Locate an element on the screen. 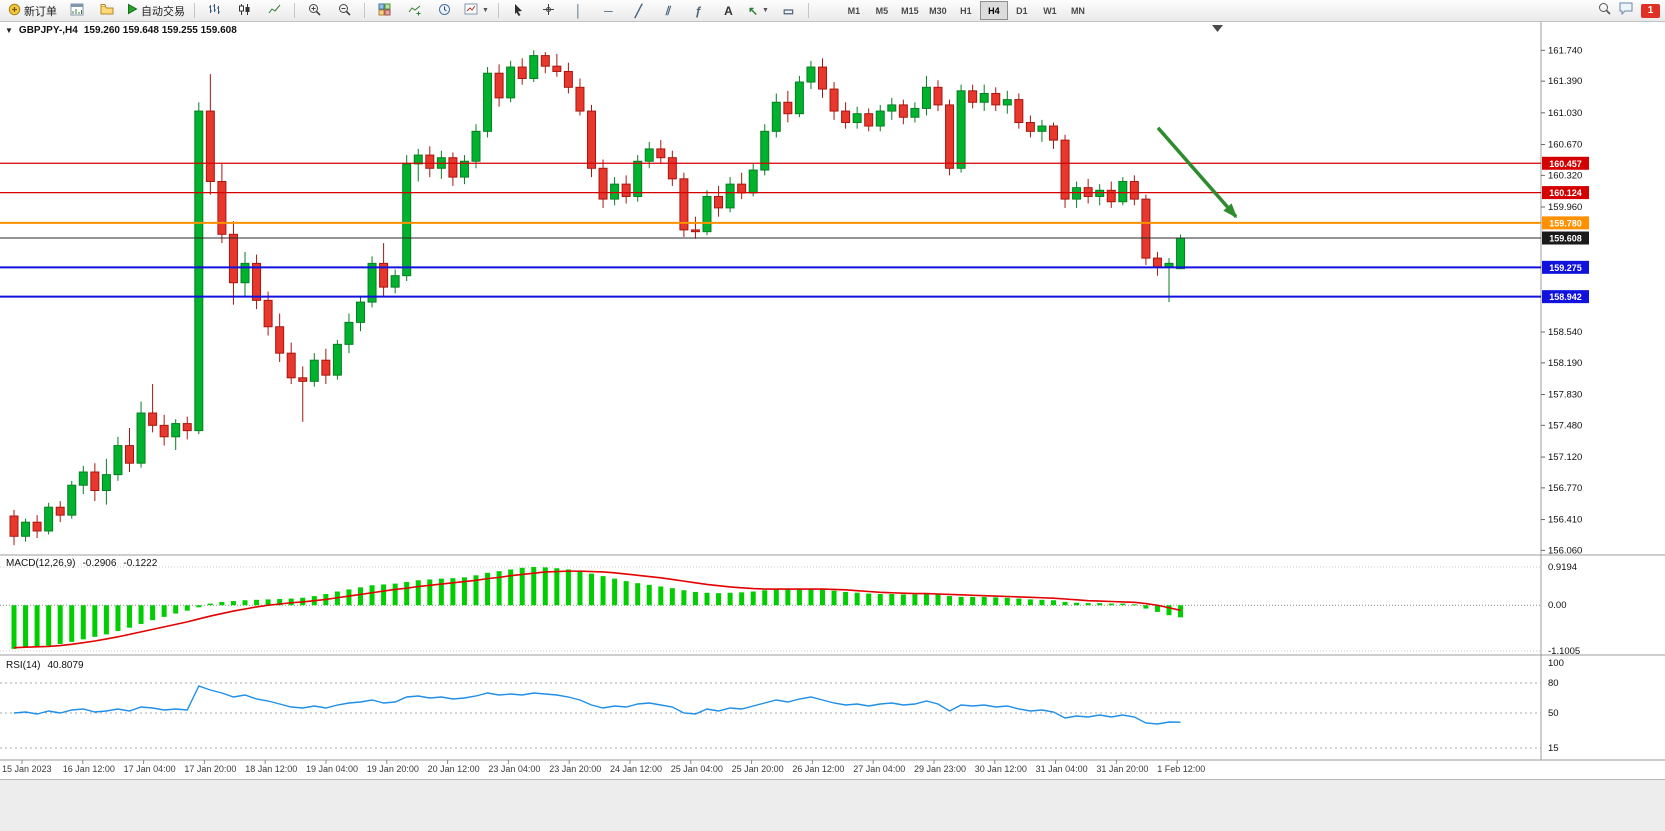  timeframe-button-w1: W1 is located at coordinates (1050, 10).